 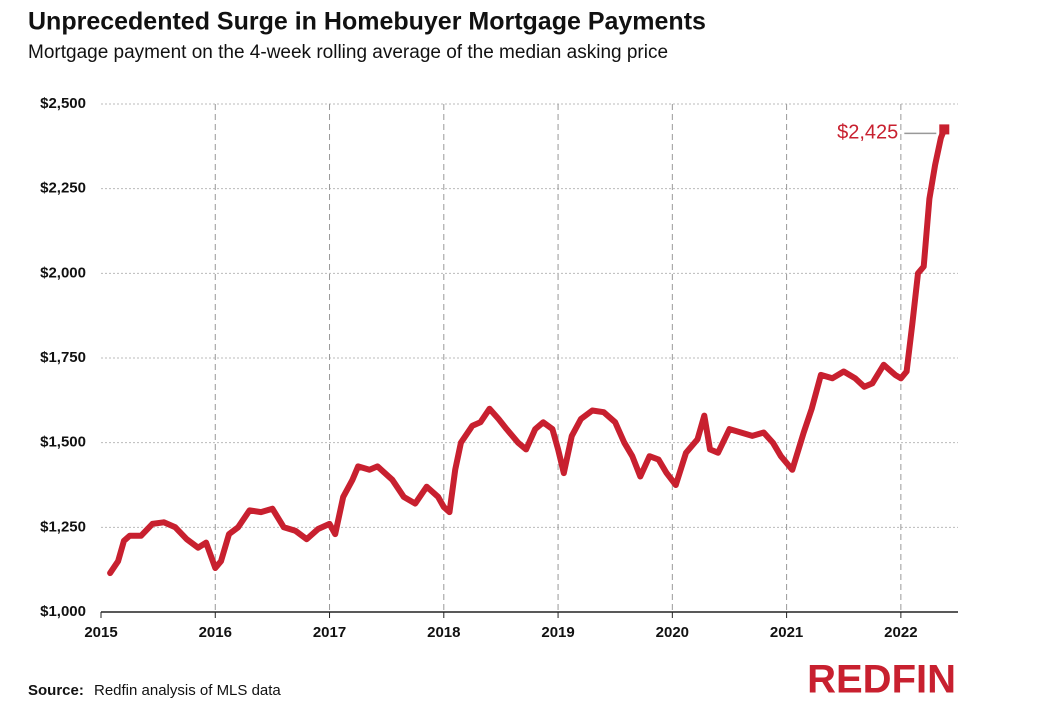 I want to click on source-label: Source:, so click(x=56, y=690).